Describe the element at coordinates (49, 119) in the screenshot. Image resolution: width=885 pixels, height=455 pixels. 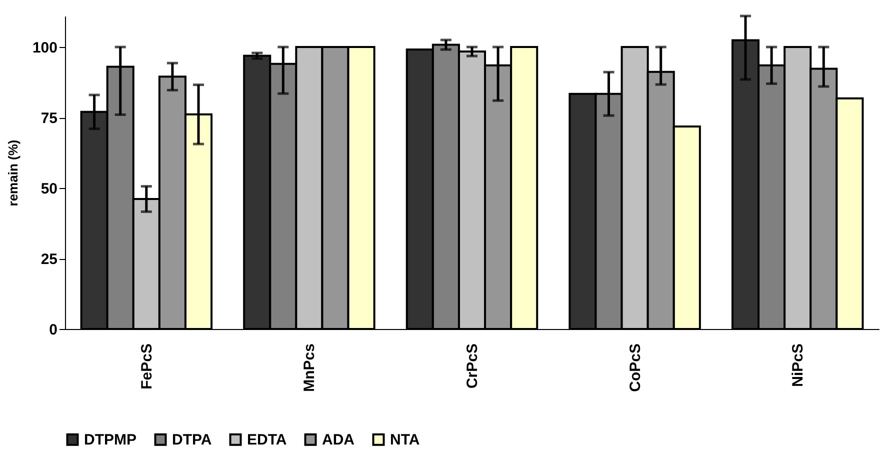
I see `y-tick-label: 75` at that location.